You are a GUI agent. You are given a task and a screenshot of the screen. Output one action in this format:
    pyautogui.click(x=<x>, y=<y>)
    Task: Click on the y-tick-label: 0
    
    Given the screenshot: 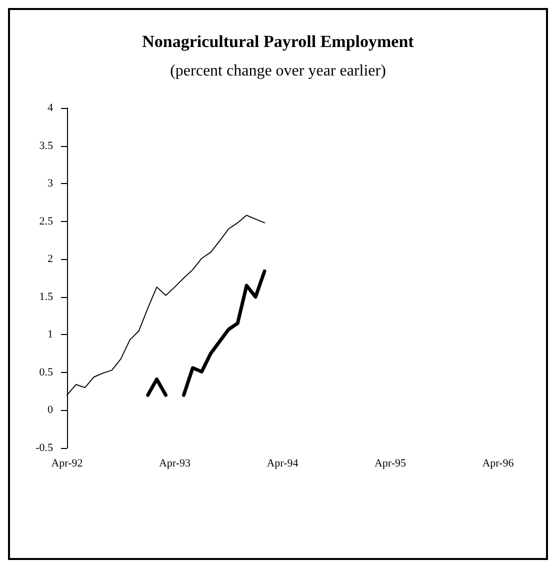 What is the action you would take?
    pyautogui.click(x=51, y=410)
    